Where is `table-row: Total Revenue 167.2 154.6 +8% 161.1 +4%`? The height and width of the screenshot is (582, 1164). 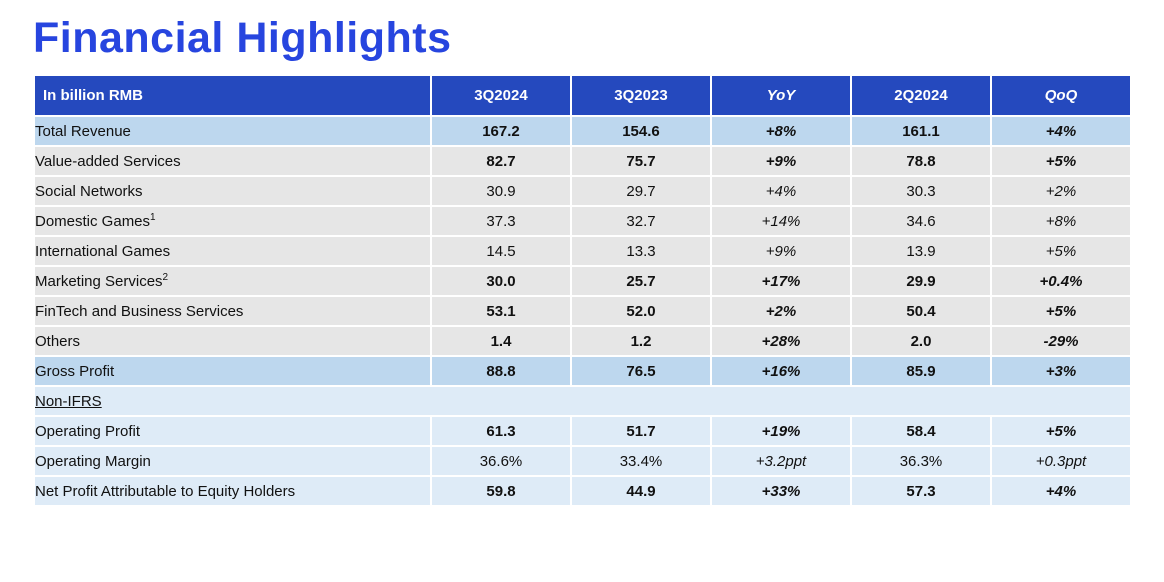 table-row: Total Revenue 167.2 154.6 +8% 161.1 +4% is located at coordinates (582, 131).